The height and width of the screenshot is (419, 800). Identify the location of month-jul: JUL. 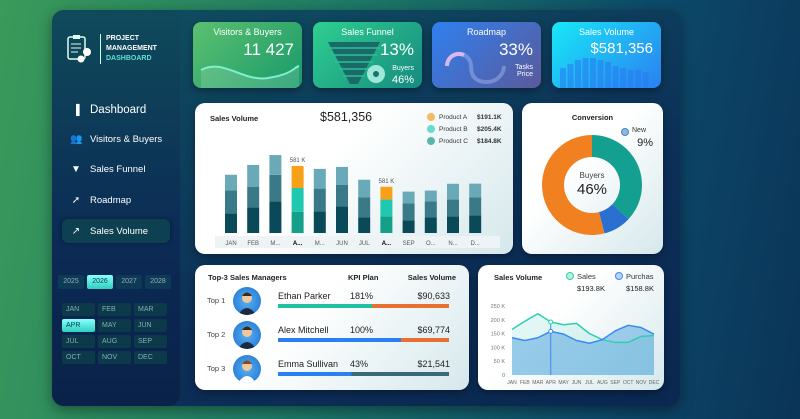
(78, 341).